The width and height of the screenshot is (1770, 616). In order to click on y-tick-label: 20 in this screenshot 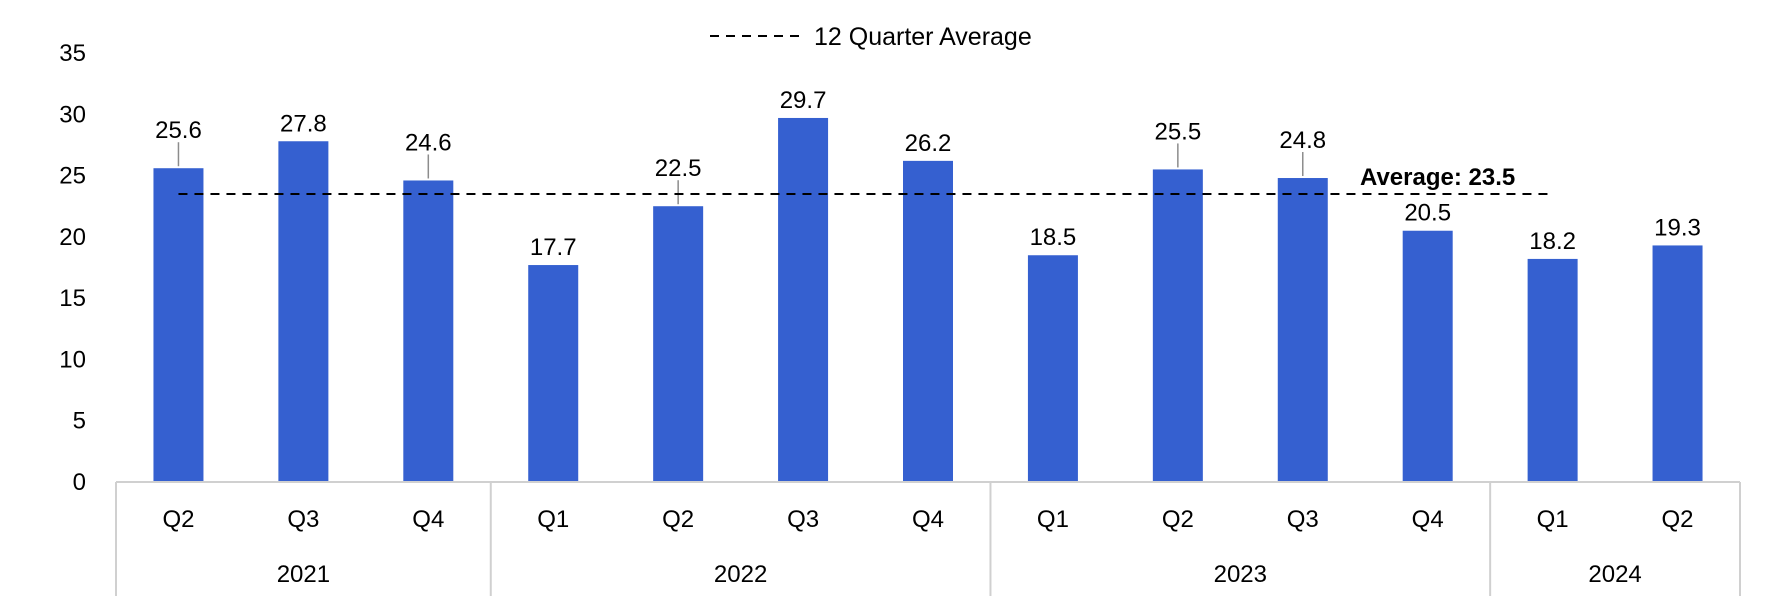, I will do `click(72, 237)`.